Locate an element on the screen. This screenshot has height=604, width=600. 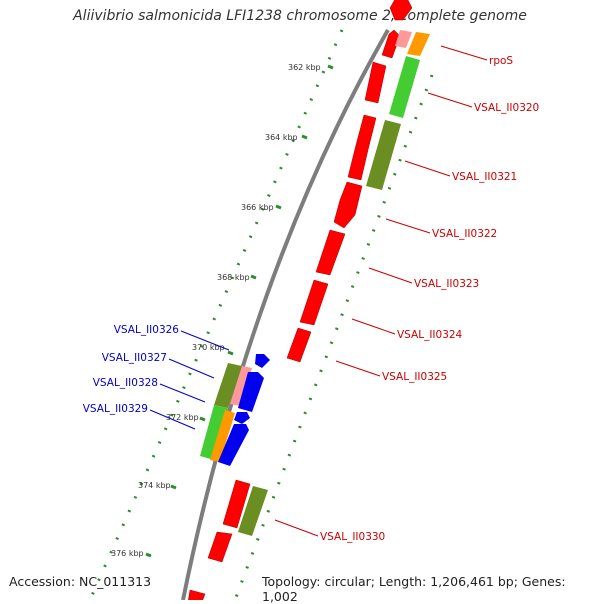
scale-label: 368 kbp is located at coordinates (233, 277).